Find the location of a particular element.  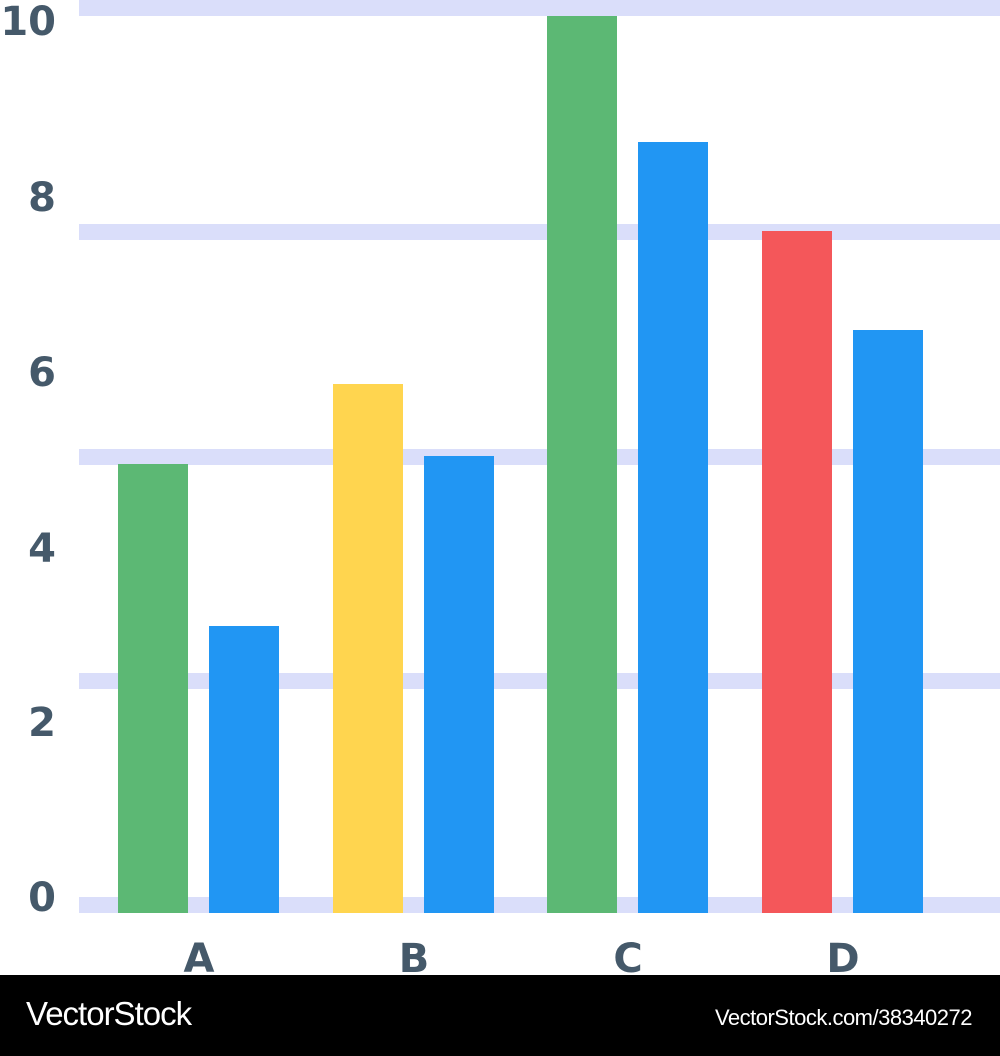

y-tick-label: 10 is located at coordinates (28, 22).